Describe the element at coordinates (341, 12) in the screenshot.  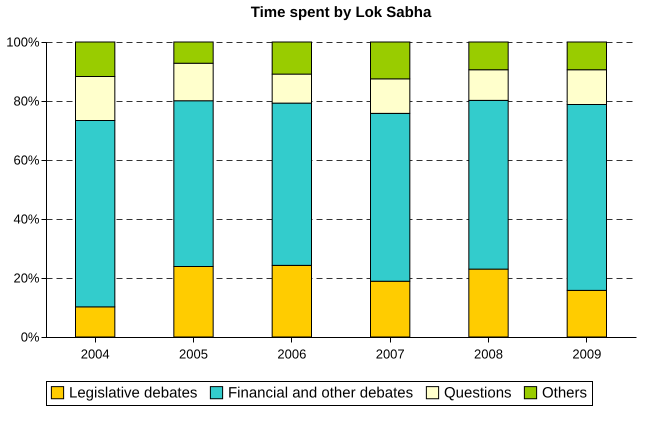
I see `chart-title: Time spent by Lok Sabha` at that location.